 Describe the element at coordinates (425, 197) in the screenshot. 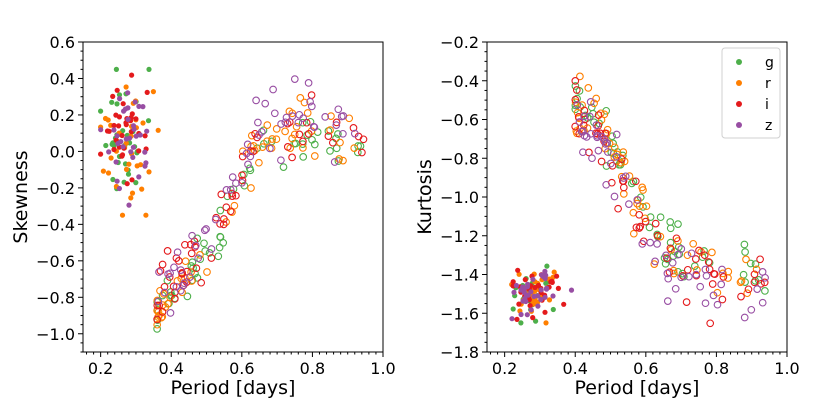

I see `kurtosis-y-axis-label: Kurtosis` at that location.